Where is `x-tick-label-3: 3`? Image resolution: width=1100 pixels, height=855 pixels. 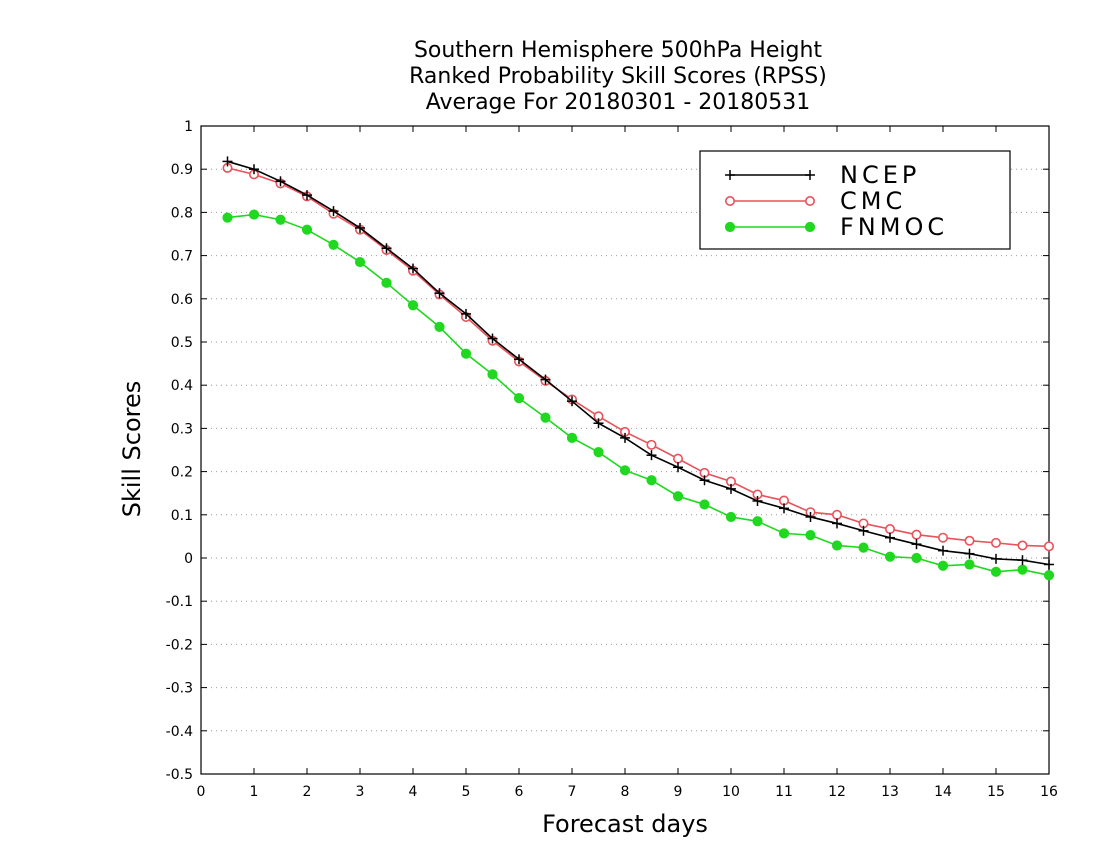 x-tick-label-3: 3 is located at coordinates (360, 792).